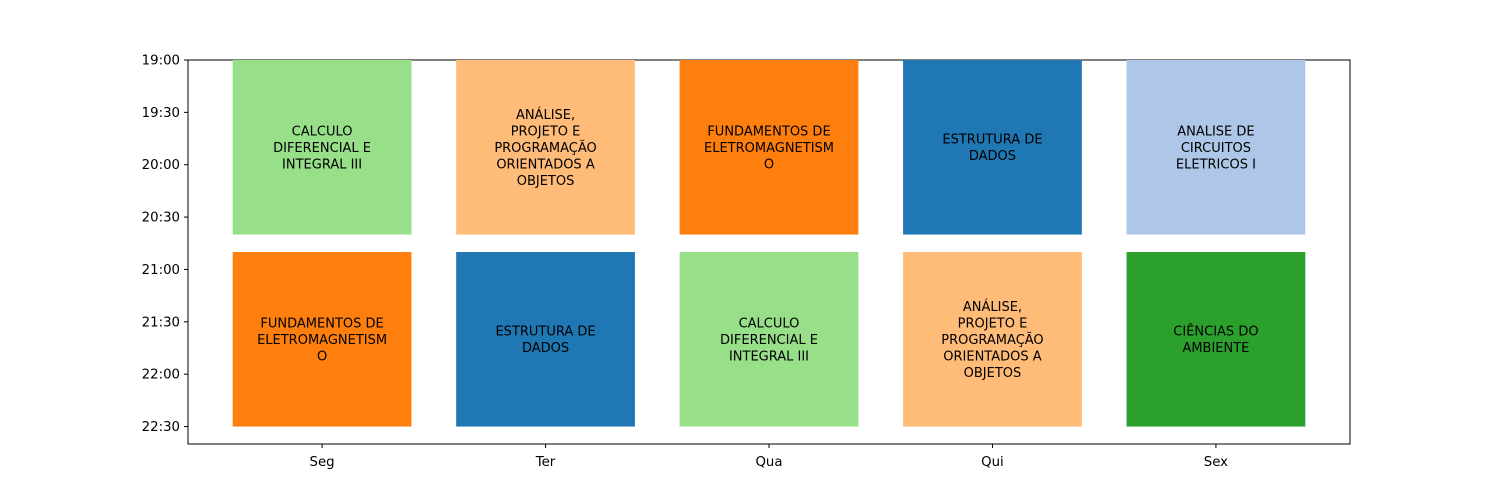 Image resolution: width=1500 pixels, height=500 pixels. I want to click on y-tick-label: 21:00, so click(161, 270).